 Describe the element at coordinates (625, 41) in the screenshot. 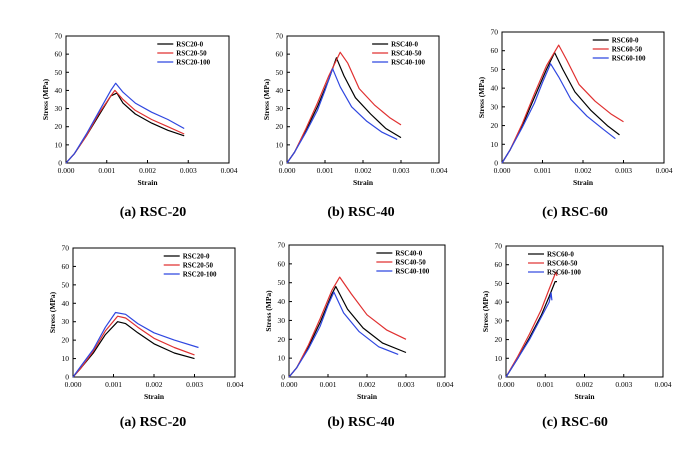

I see `legend-label: RSC60-0` at that location.